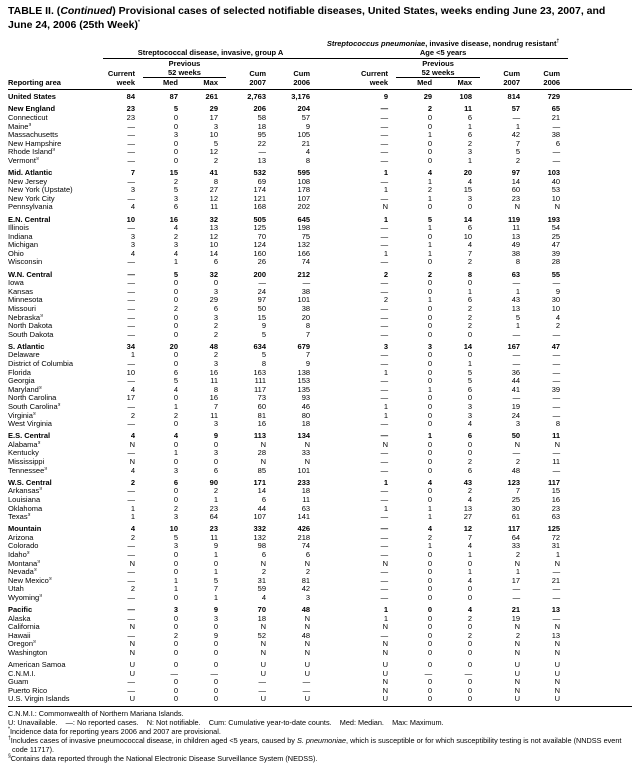 This screenshot has height=780, width=640. Describe the element at coordinates (261, 291) in the screenshot. I see `value-cell: 24` at that location.